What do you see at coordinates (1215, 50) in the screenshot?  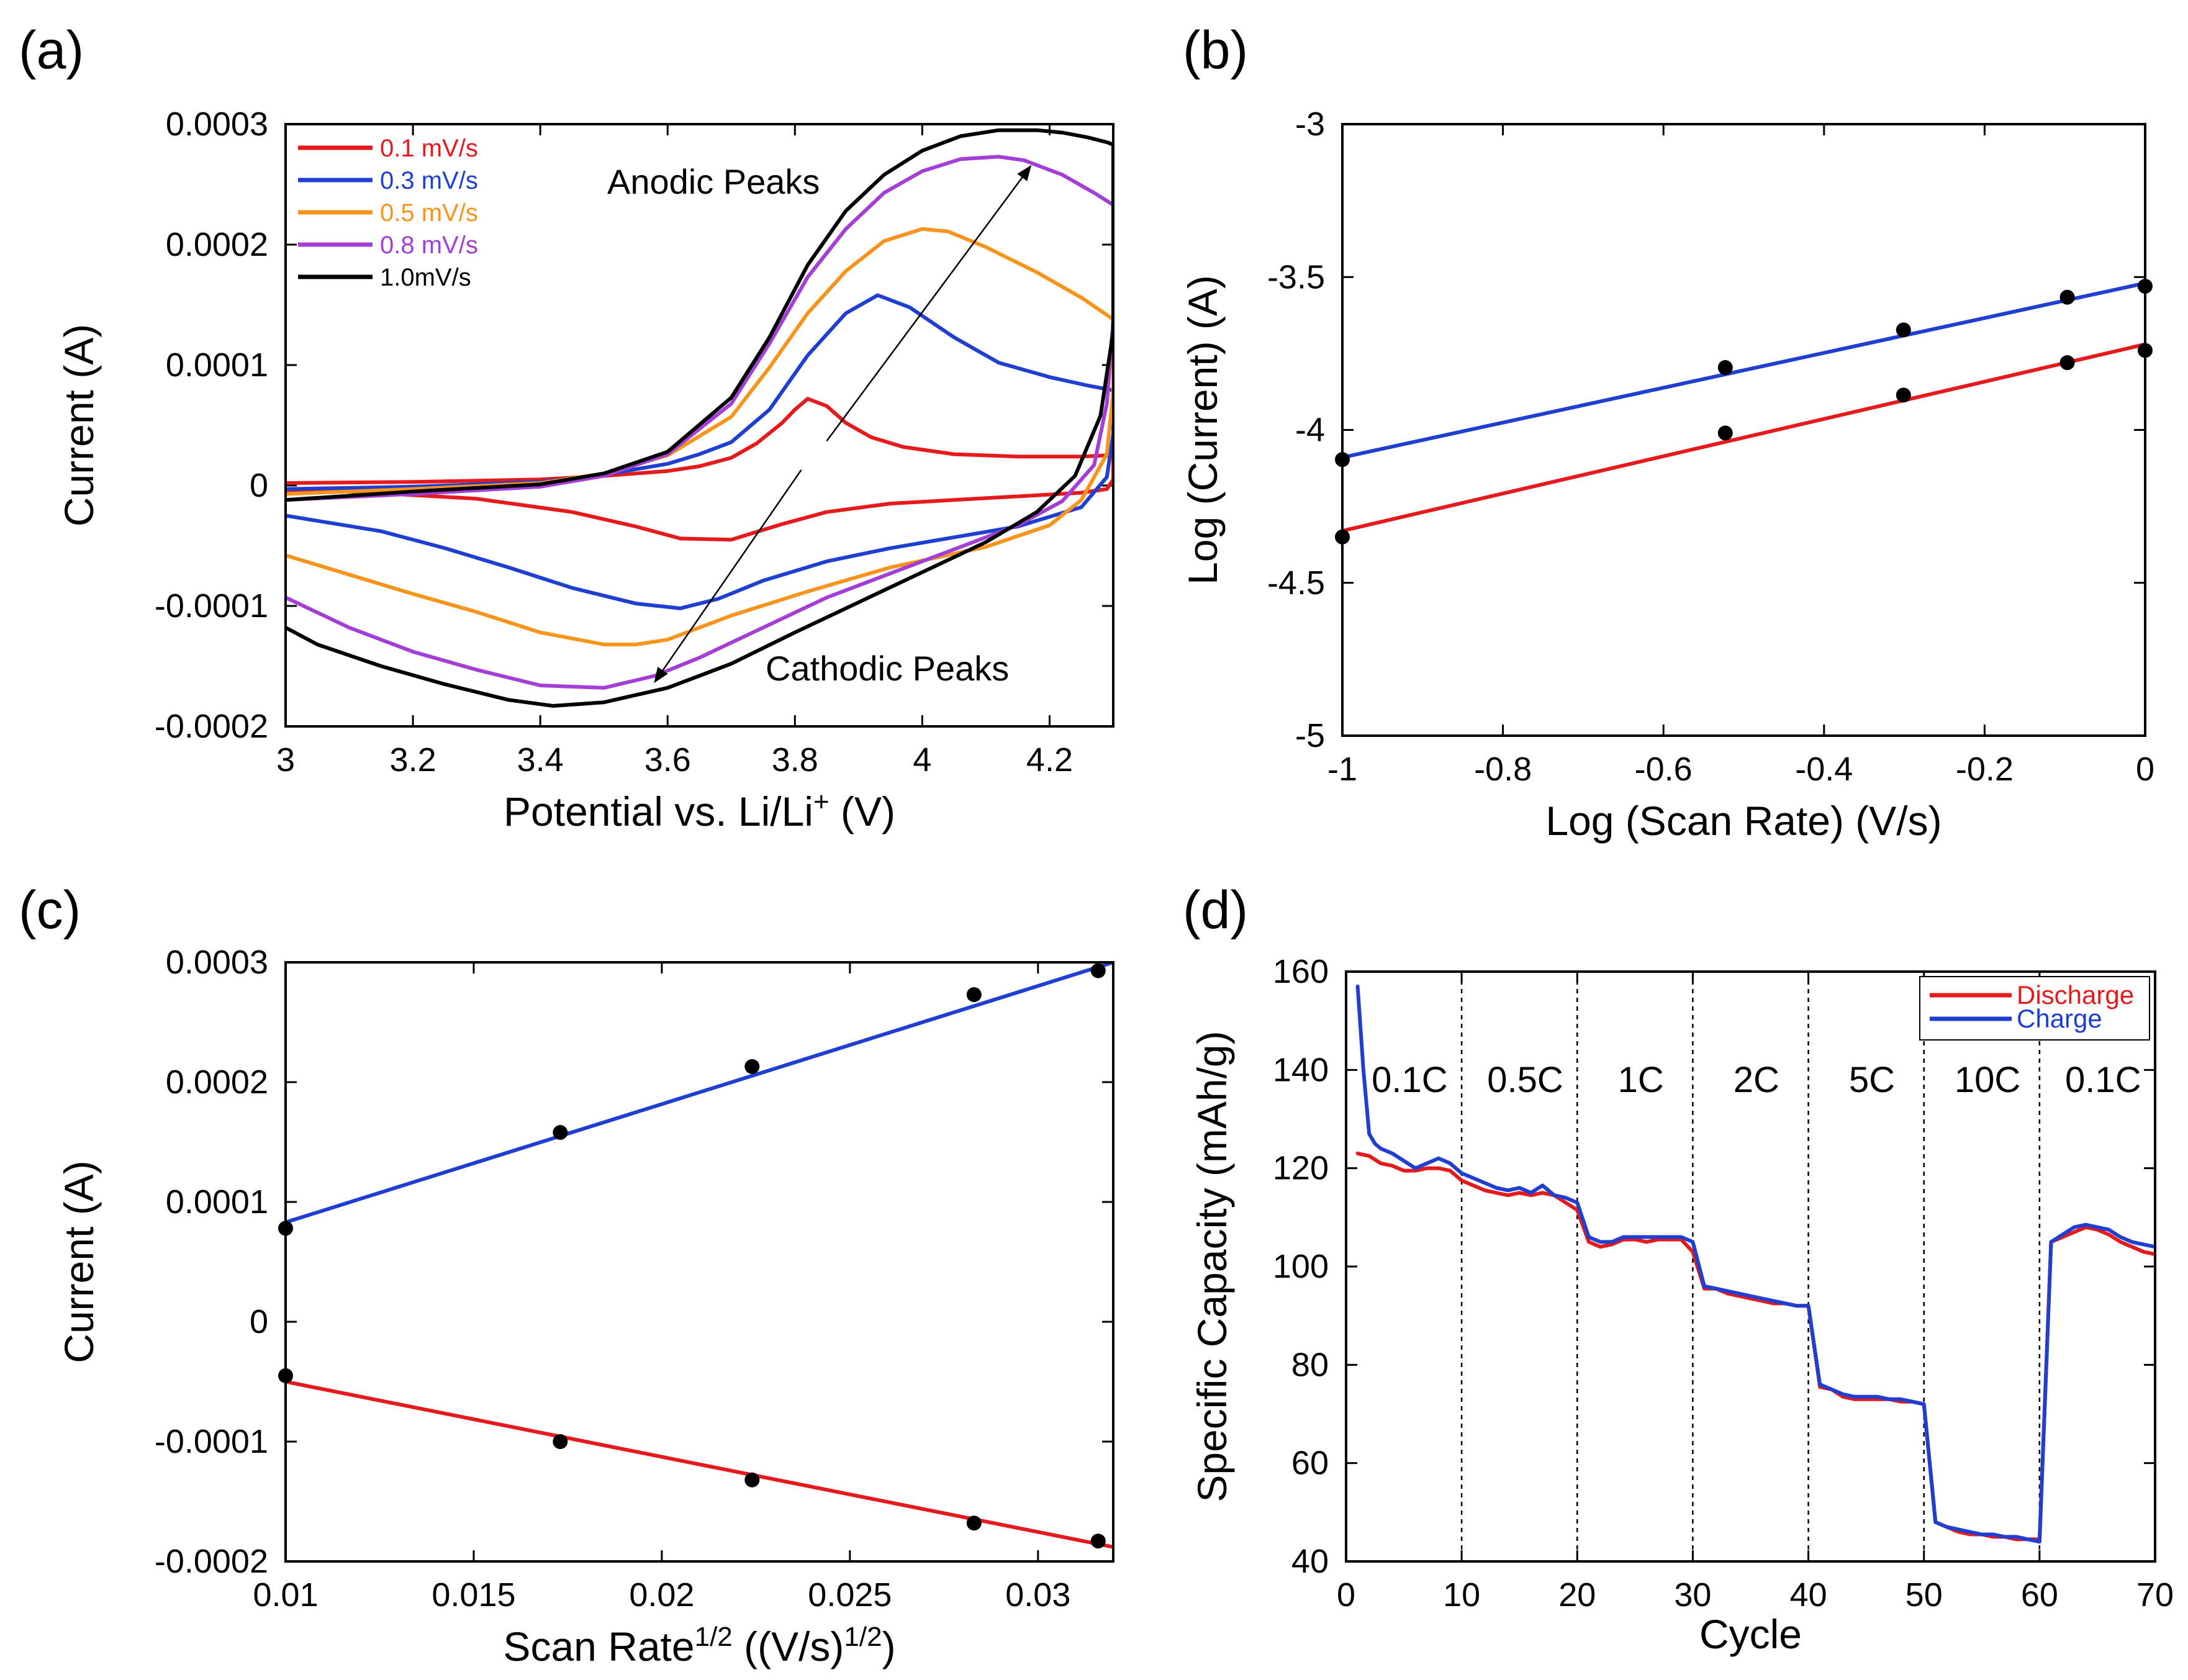 I see `panel-label-b: (b)` at bounding box center [1215, 50].